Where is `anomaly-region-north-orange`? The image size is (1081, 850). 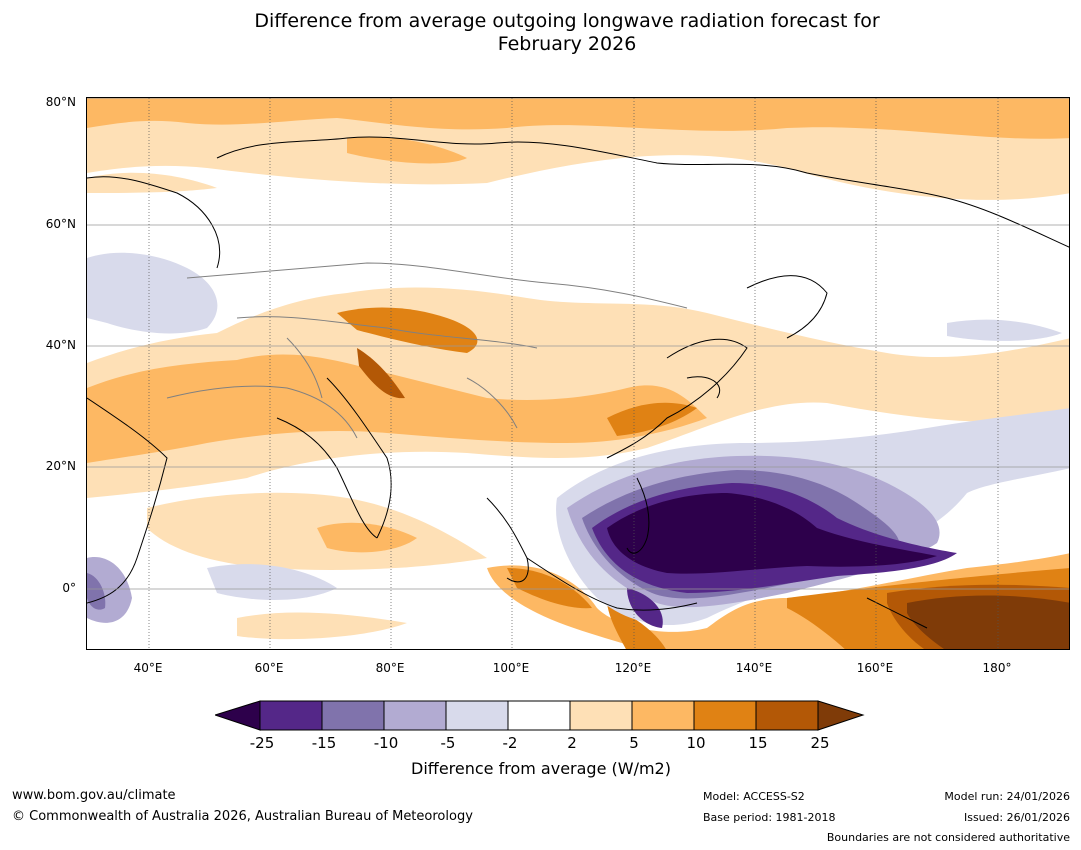
anomaly-region-north-orange is located at coordinates (578, 118).